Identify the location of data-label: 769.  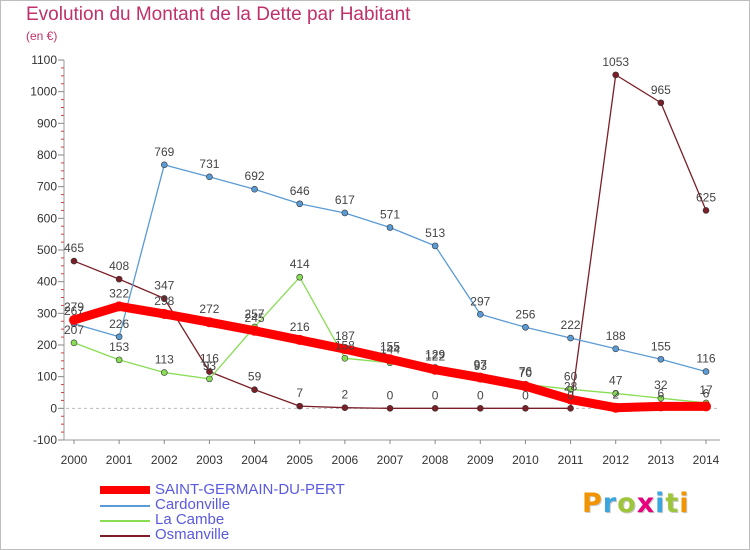
(164, 152).